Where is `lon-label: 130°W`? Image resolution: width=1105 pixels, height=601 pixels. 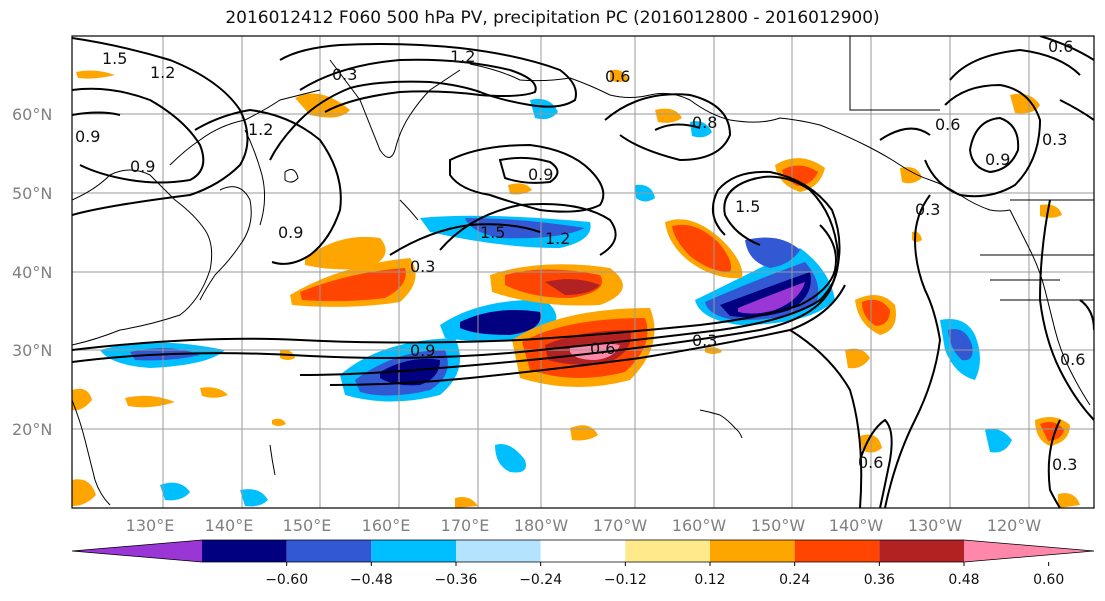 lon-label: 130°W is located at coordinates (935, 525).